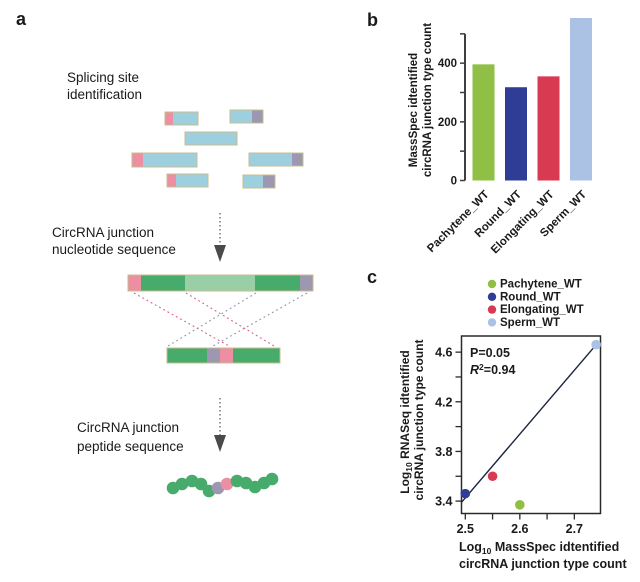  I want to click on c-y-tick-label: 3.8, so click(443, 452).